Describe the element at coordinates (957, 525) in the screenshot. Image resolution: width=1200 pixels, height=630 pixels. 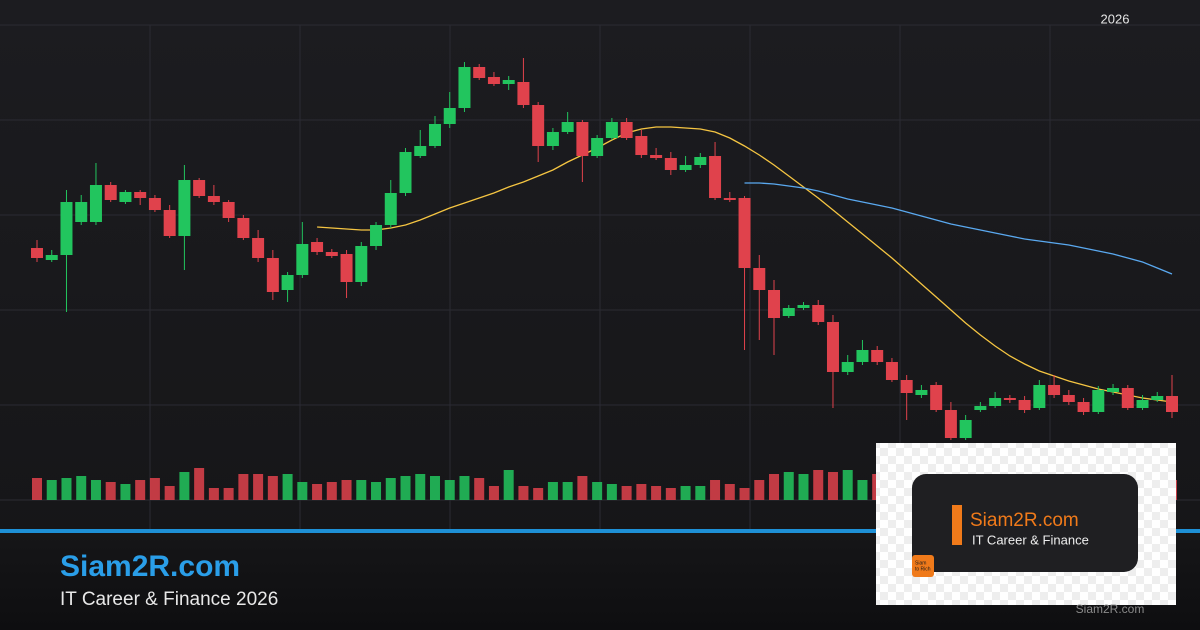
I see `logo-bar` at that location.